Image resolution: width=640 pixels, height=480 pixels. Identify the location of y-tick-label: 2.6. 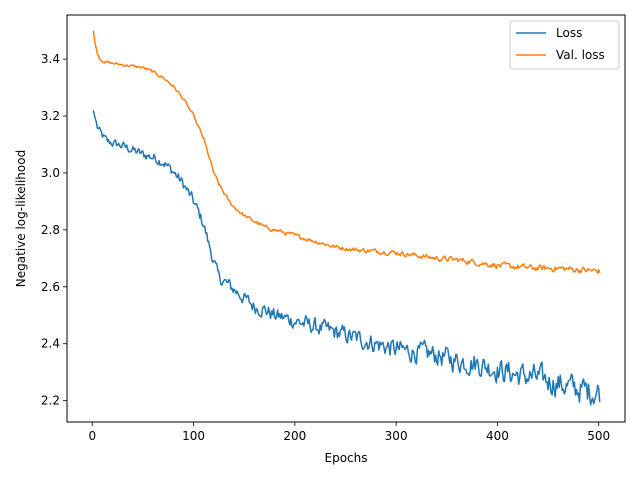
(50, 287).